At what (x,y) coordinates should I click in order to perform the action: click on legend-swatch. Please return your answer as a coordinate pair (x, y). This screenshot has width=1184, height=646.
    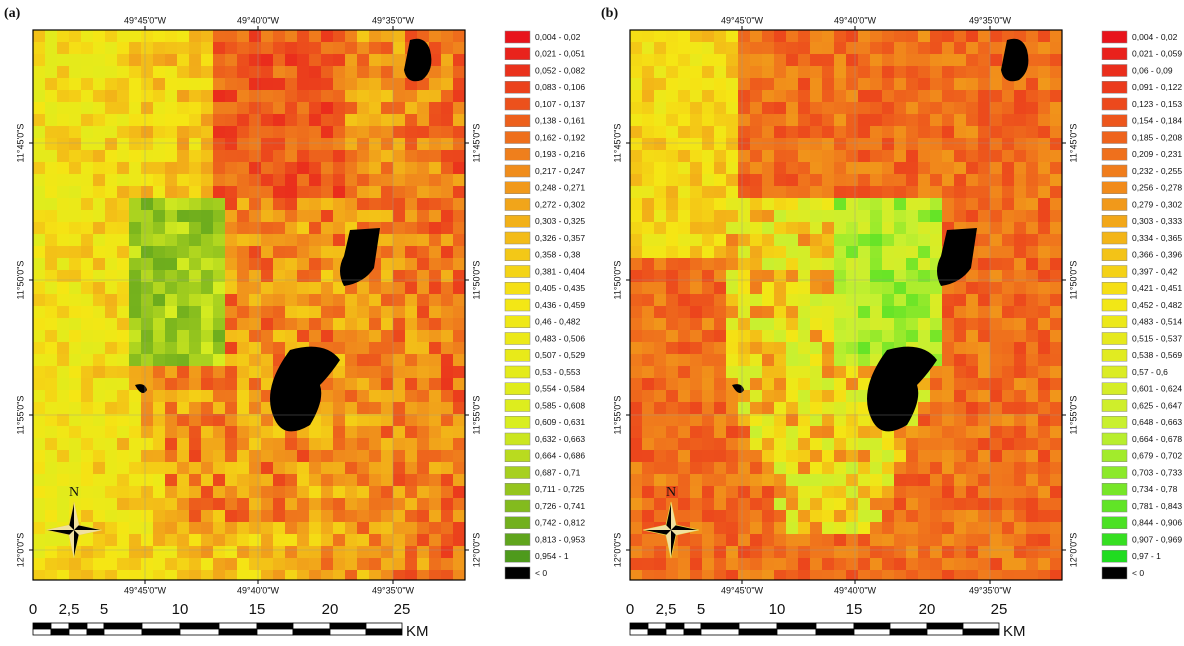
    Looking at the image, I should click on (1114, 372).